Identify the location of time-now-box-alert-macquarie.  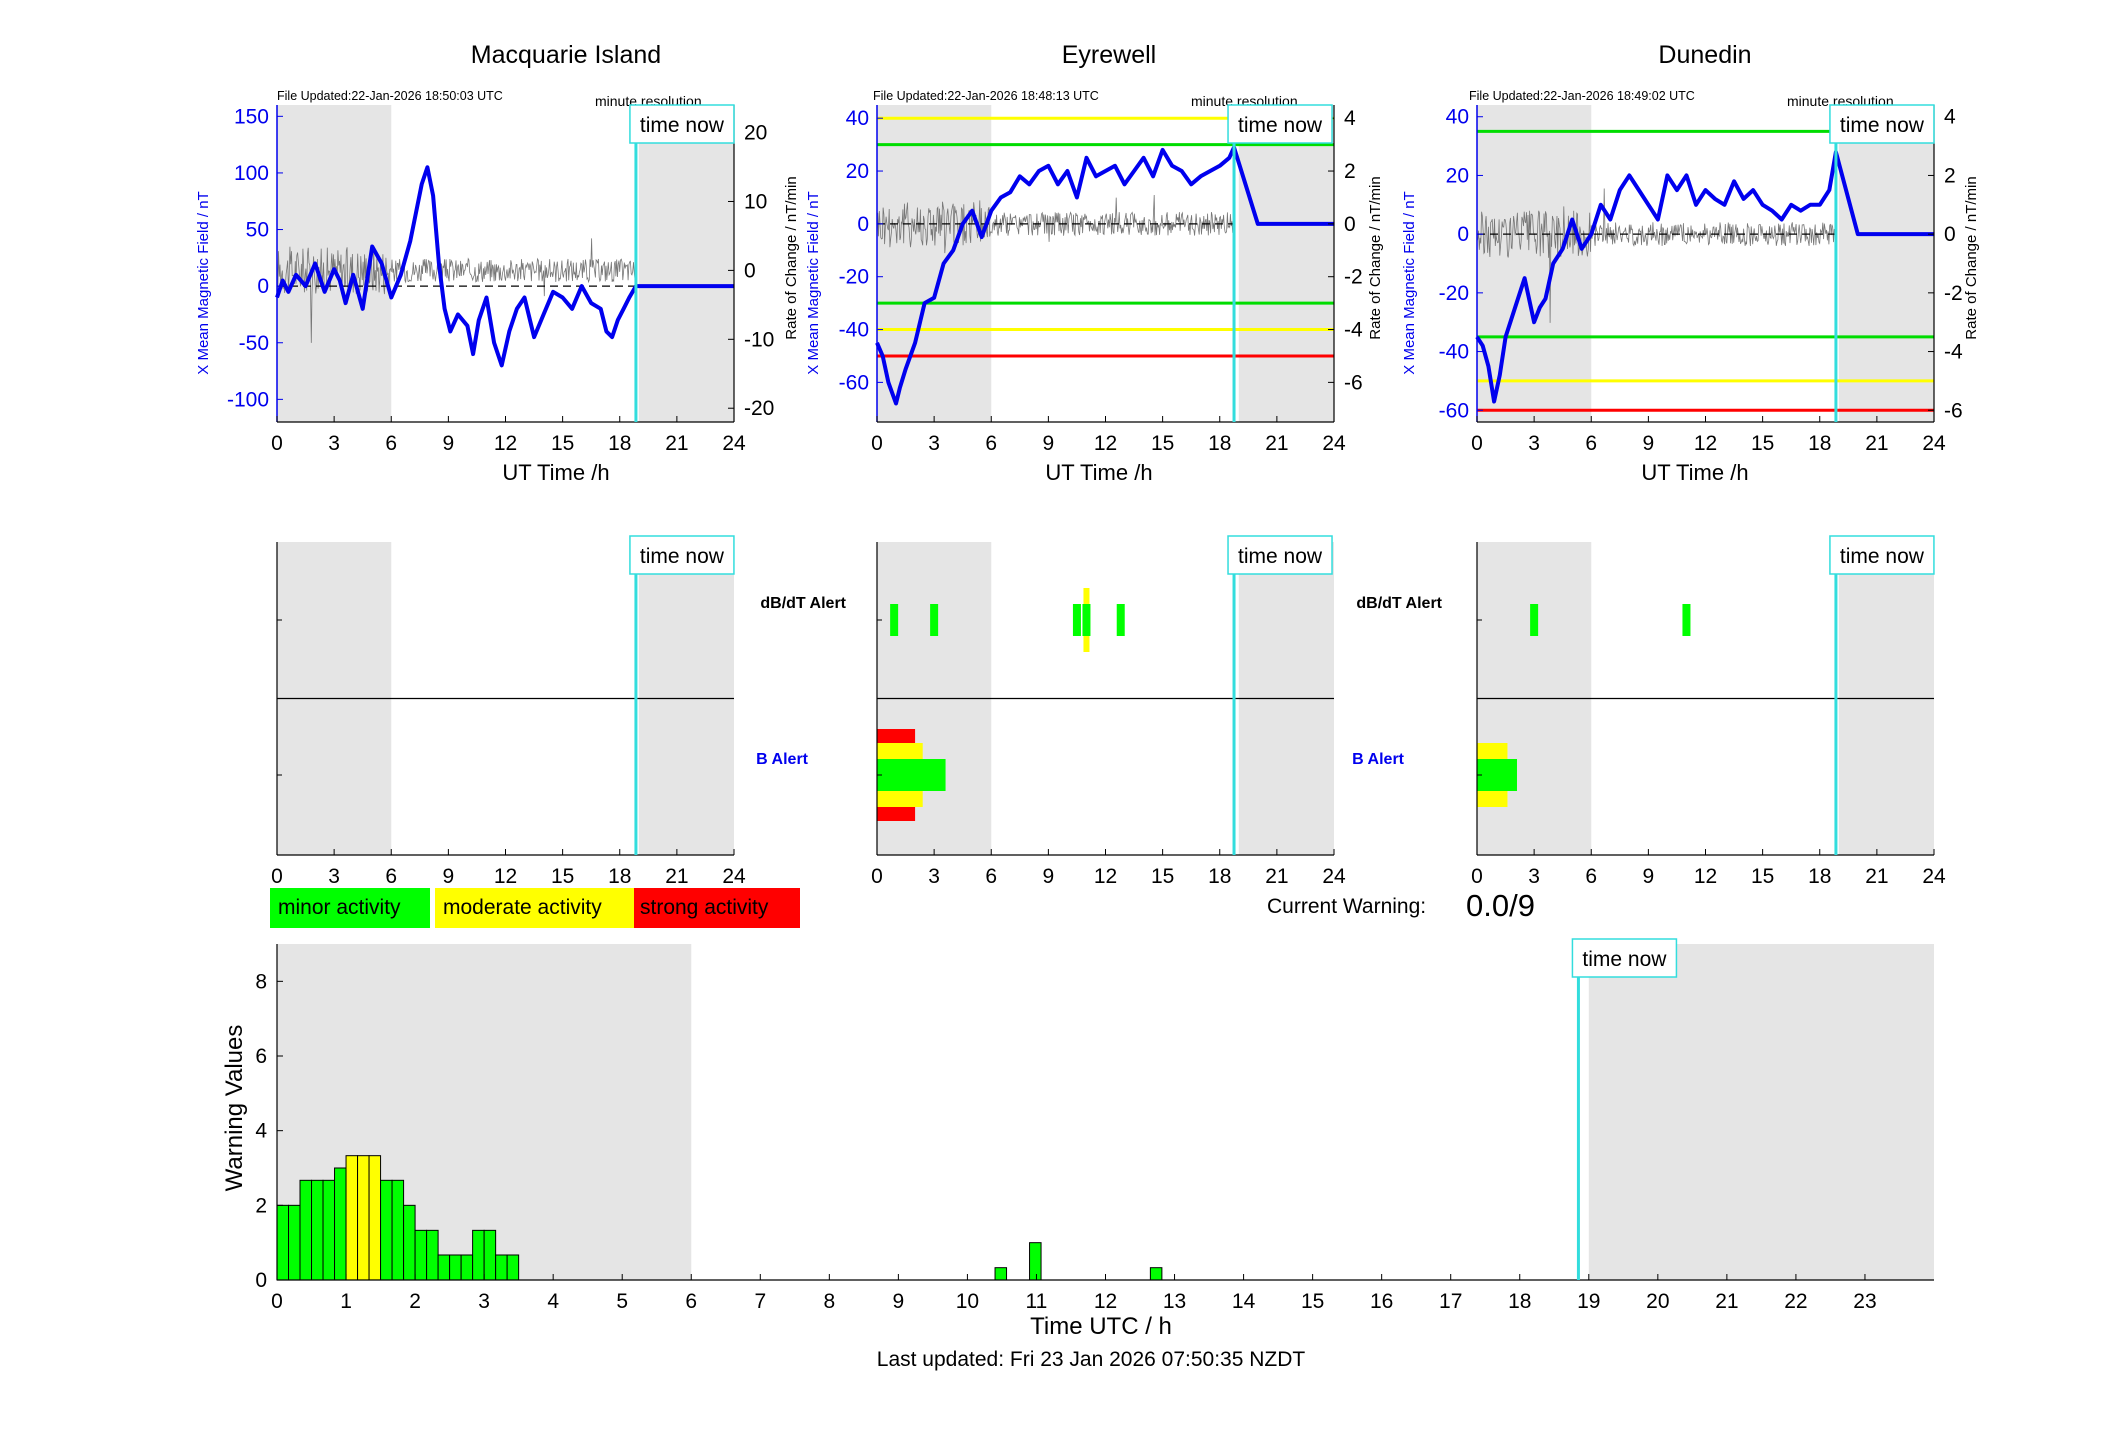
(682, 555).